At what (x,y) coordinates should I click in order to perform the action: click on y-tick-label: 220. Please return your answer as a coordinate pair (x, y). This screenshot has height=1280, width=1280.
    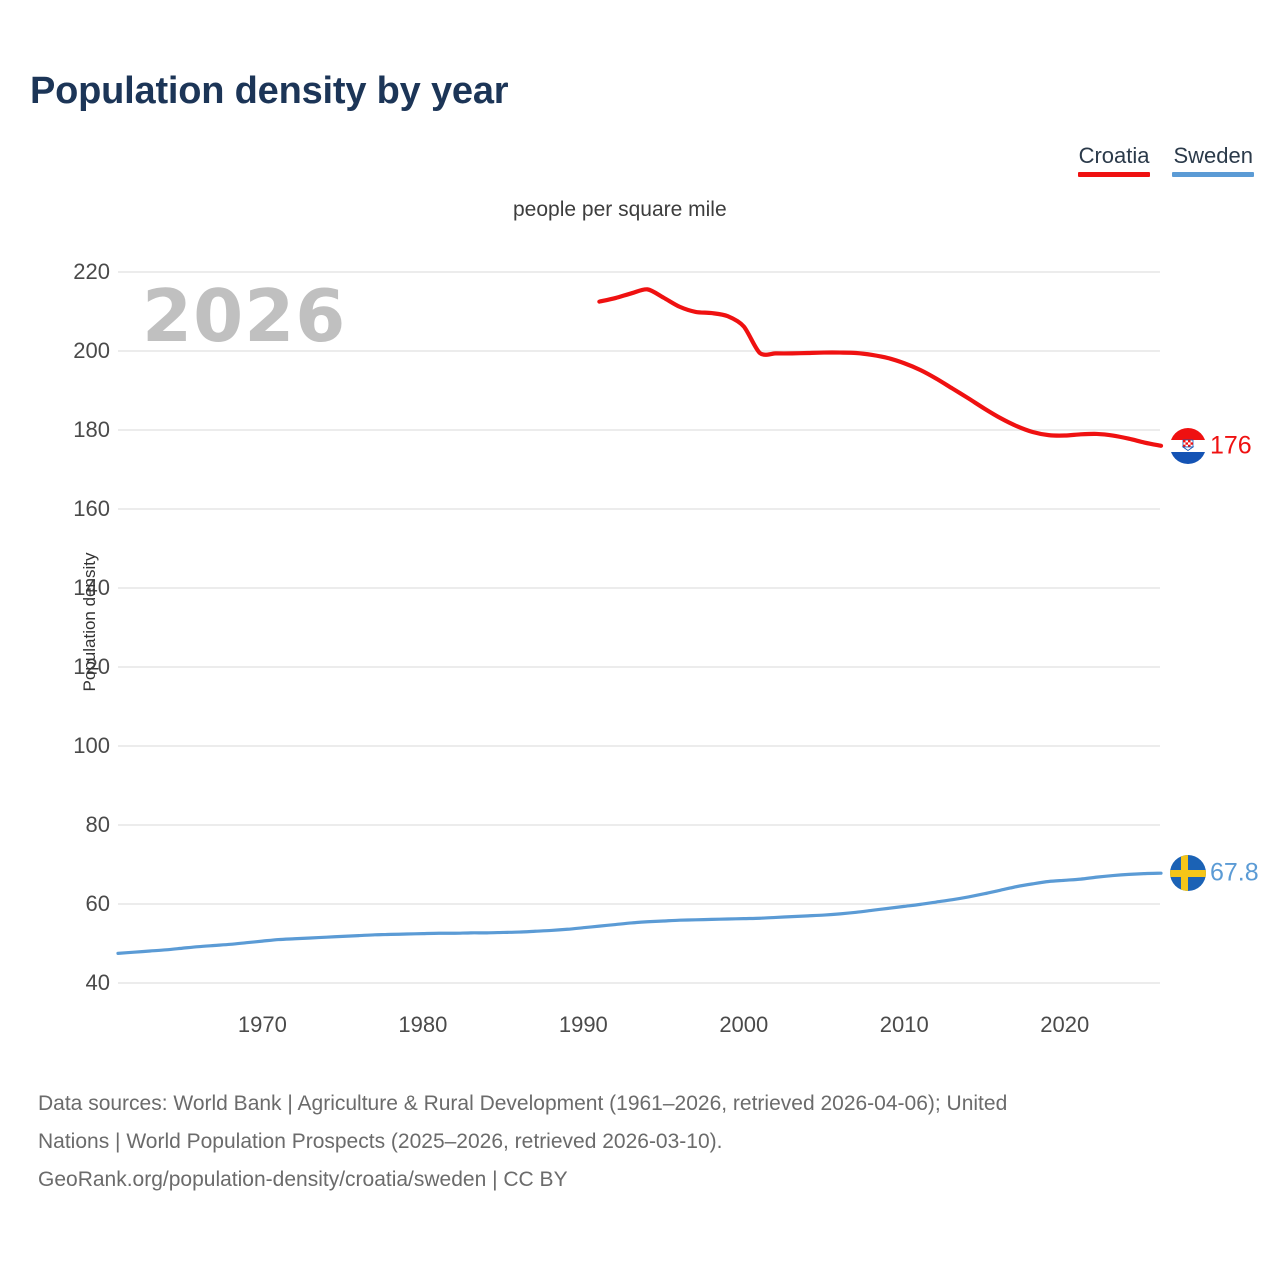
    Looking at the image, I should click on (91, 271).